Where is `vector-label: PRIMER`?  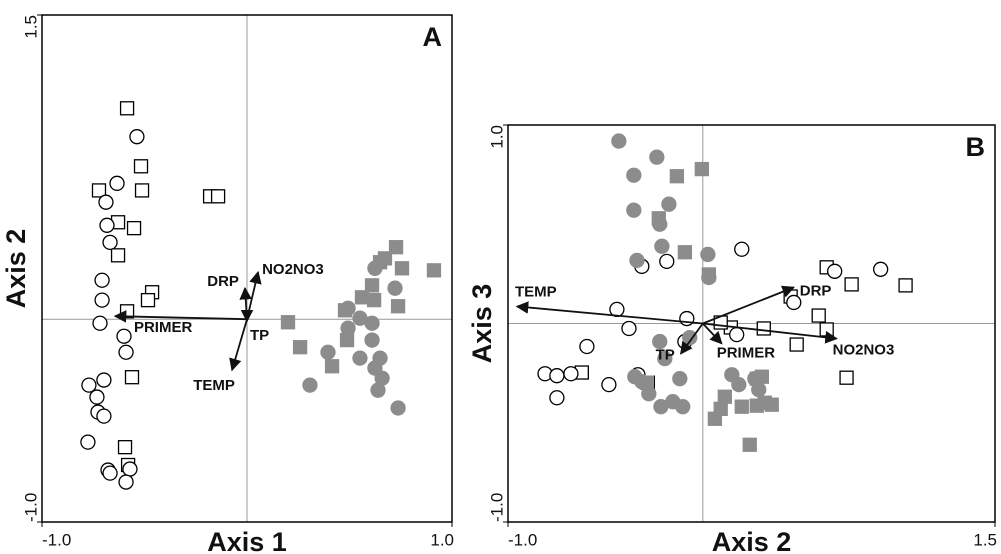 vector-label: PRIMER is located at coordinates (163, 327).